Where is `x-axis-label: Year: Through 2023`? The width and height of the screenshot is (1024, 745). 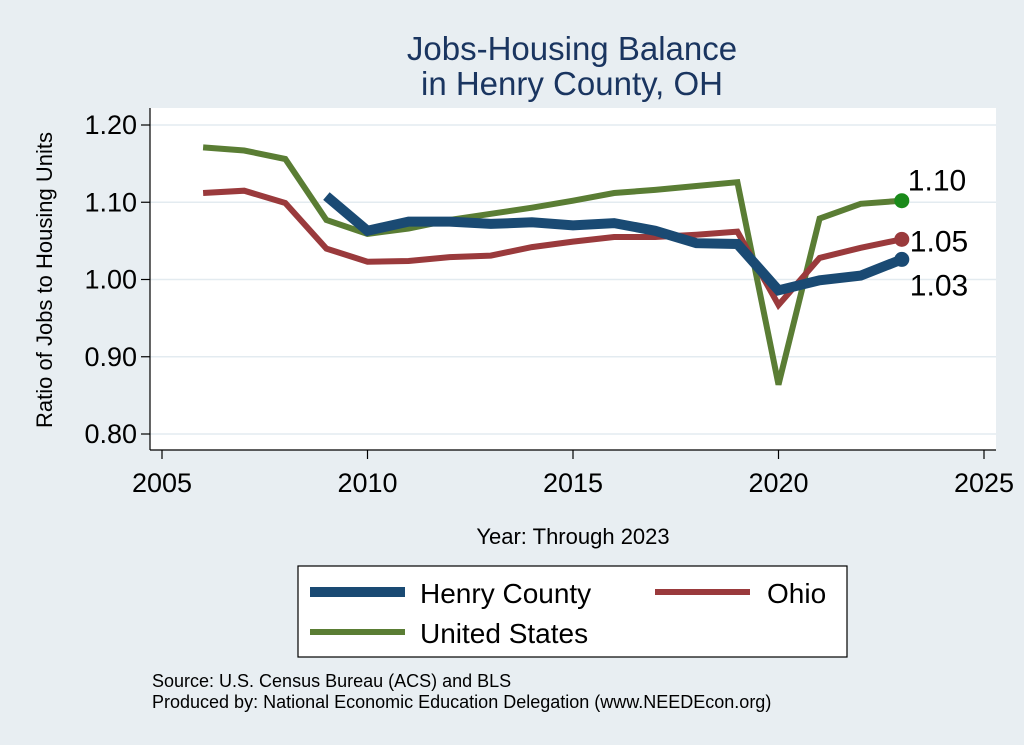 x-axis-label: Year: Through 2023 is located at coordinates (572, 536).